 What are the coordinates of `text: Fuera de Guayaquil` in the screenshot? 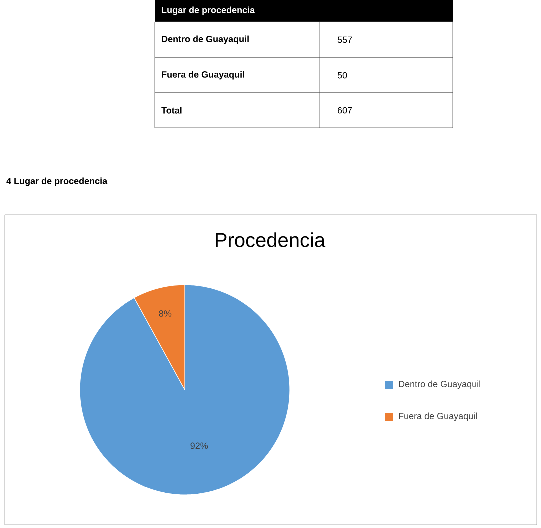 It's located at (203, 75).